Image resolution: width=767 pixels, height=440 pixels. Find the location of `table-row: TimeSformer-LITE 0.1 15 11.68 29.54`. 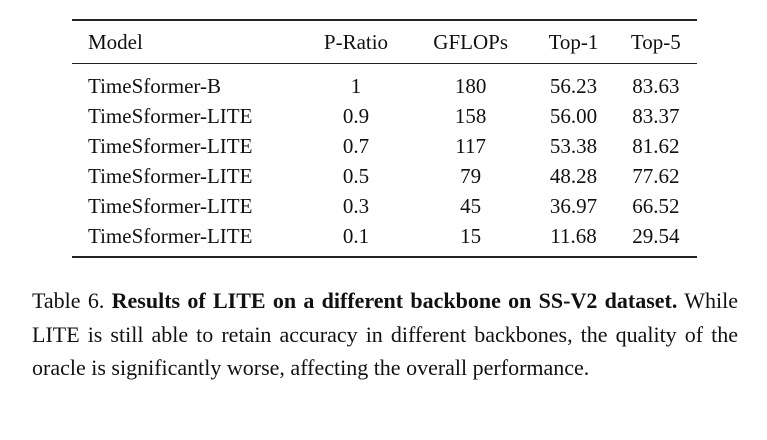

table-row: TimeSformer-LITE 0.1 15 11.68 29.54 is located at coordinates (384, 239).